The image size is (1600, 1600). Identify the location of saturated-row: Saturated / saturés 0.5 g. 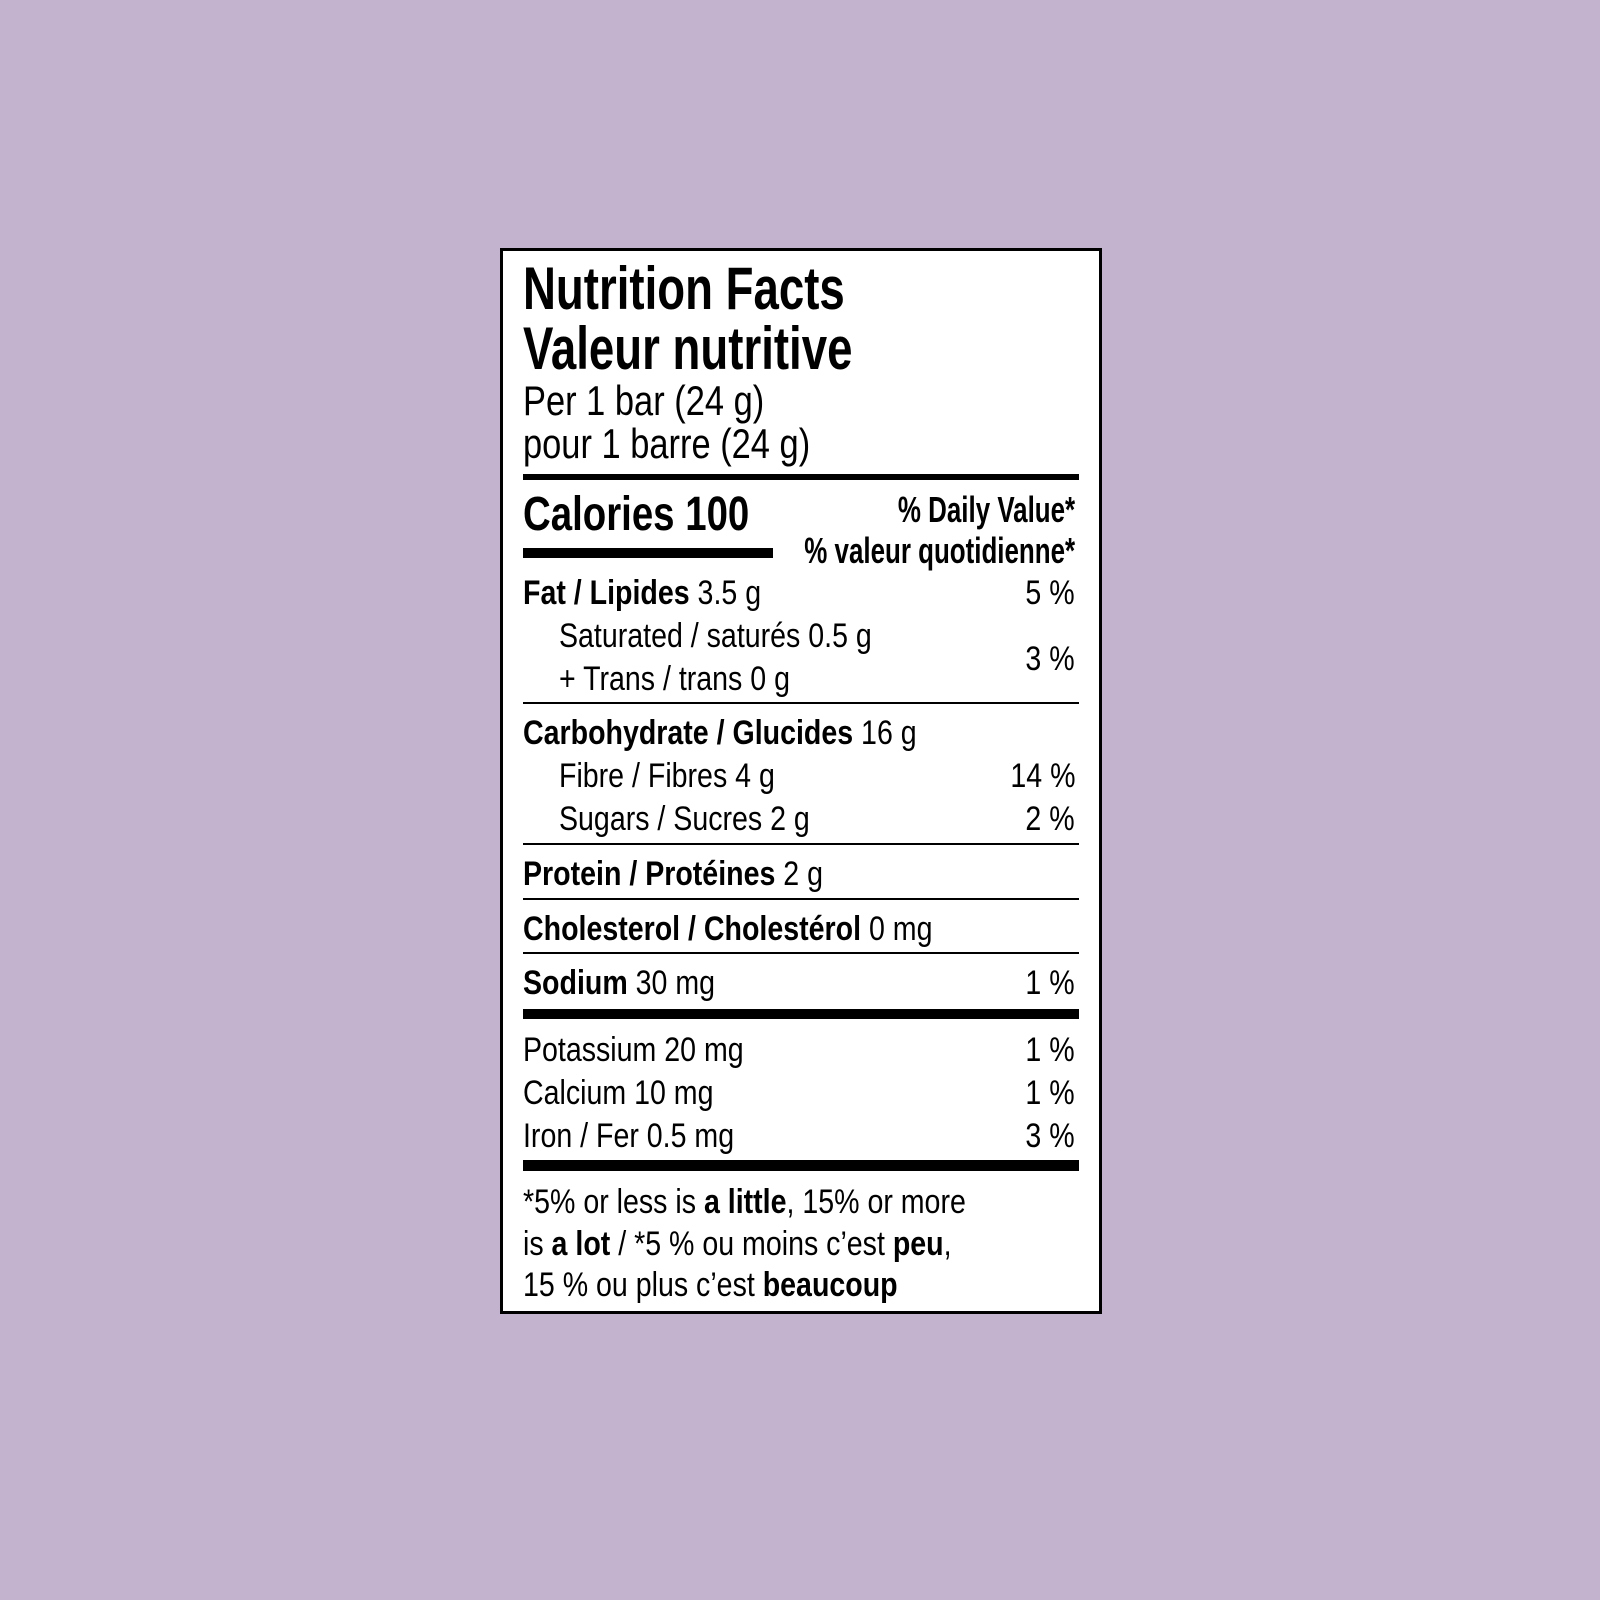
(715, 636).